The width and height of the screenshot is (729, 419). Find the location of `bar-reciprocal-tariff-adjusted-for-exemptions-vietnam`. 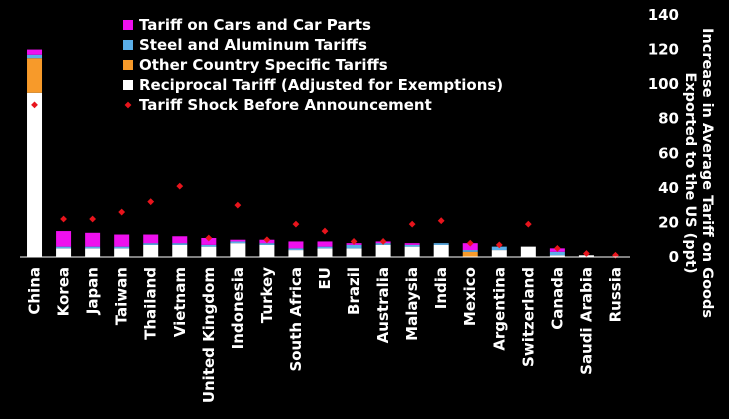

bar-reciprocal-tariff-adjusted-for-exemptions-vietnam is located at coordinates (180, 250).